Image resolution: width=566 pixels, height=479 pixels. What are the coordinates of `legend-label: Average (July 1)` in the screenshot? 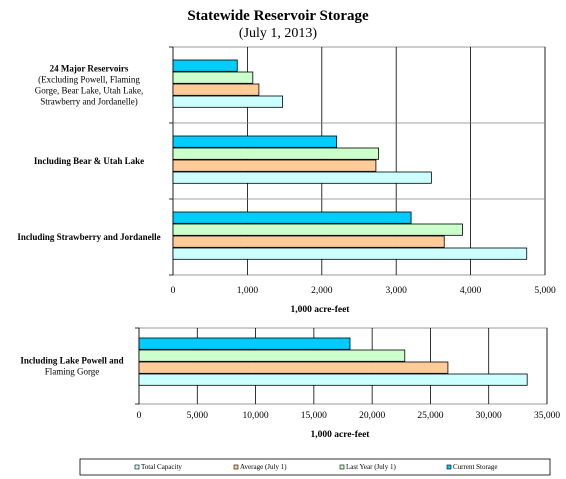 It's located at (263, 467).